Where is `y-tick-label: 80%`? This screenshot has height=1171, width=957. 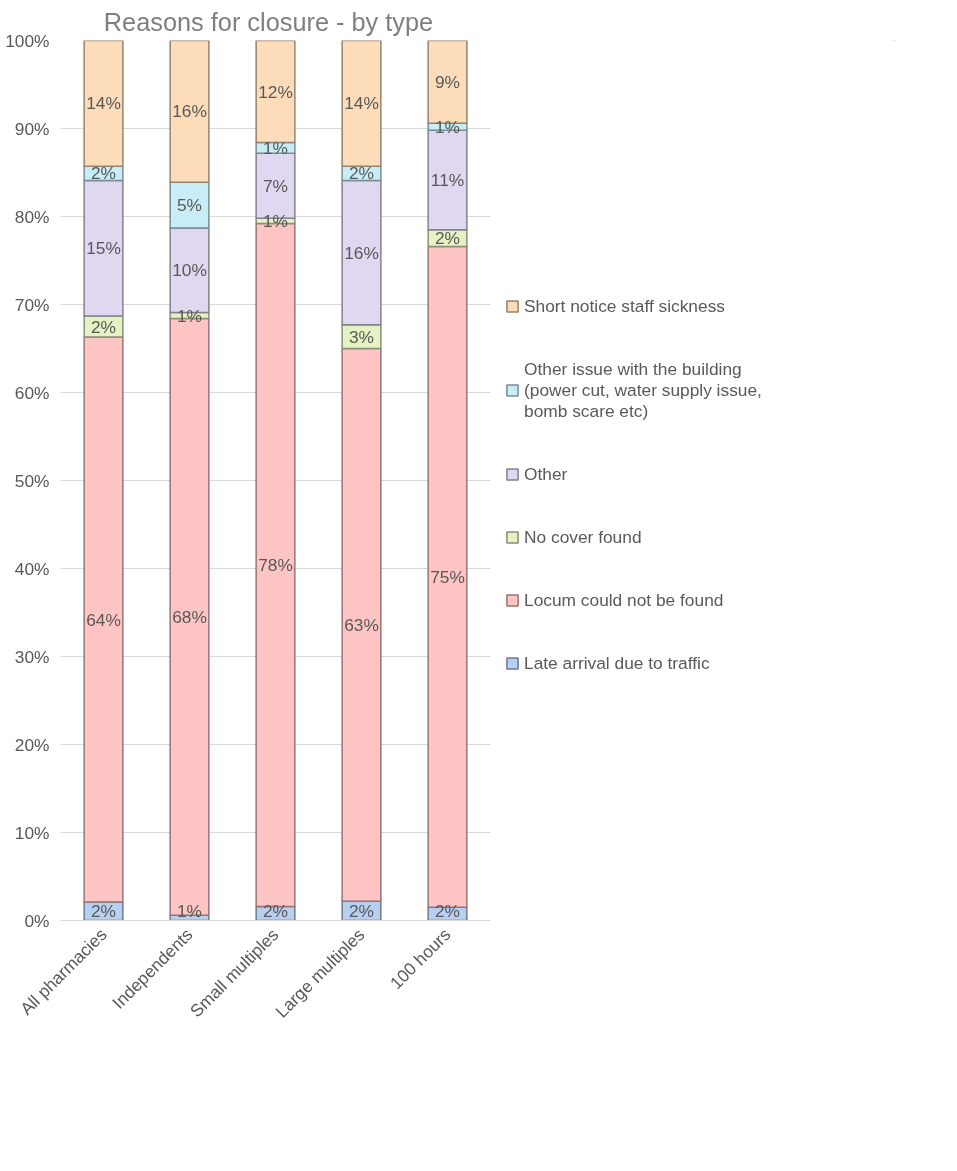
y-tick-label: 80% is located at coordinates (32, 216).